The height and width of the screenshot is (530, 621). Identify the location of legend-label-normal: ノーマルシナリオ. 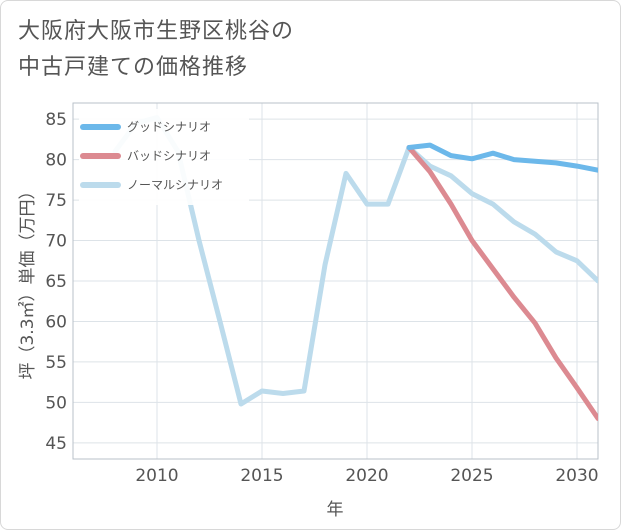
(175, 185).